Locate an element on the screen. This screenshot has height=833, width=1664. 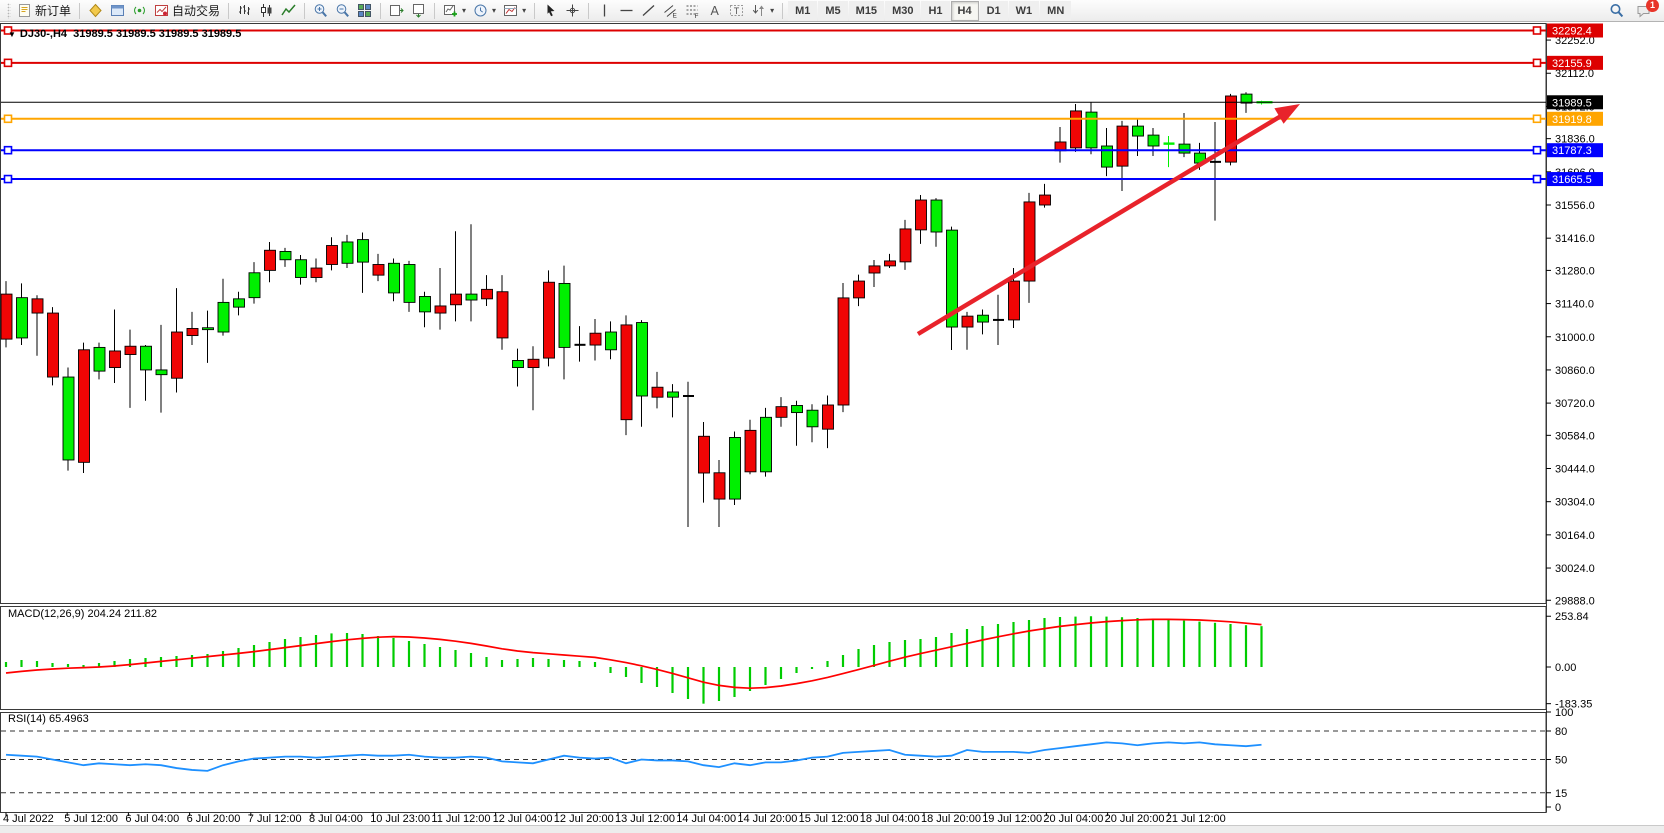
svg-text: 21 Jul 12:00 is located at coordinates (1196, 819).